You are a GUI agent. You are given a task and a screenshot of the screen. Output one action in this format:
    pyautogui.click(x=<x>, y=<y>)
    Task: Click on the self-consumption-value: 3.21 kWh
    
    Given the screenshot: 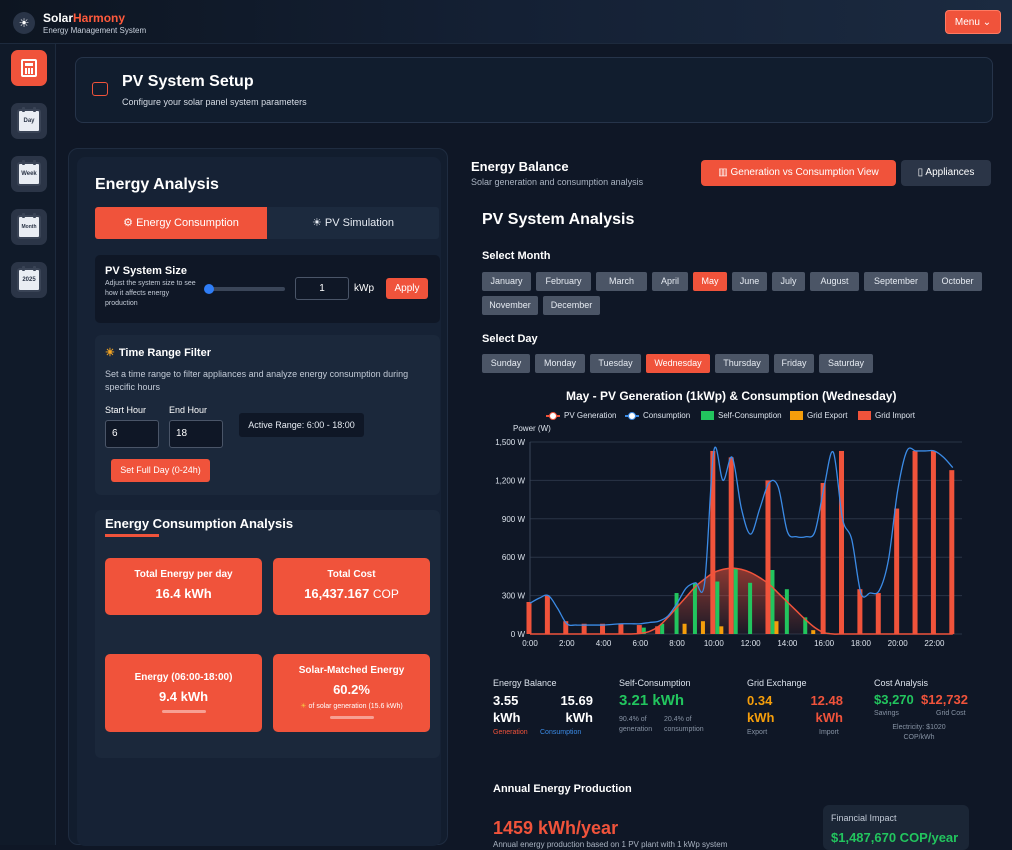 What is the action you would take?
    pyautogui.click(x=652, y=700)
    